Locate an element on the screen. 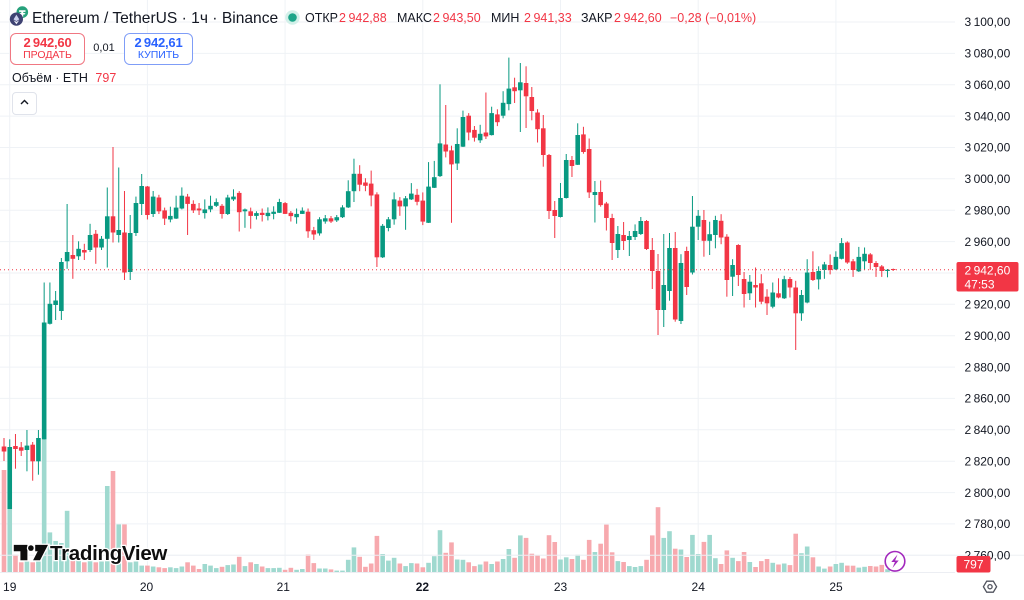 The width and height of the screenshot is (1024, 600). svg-text: 47:53 is located at coordinates (980, 285).